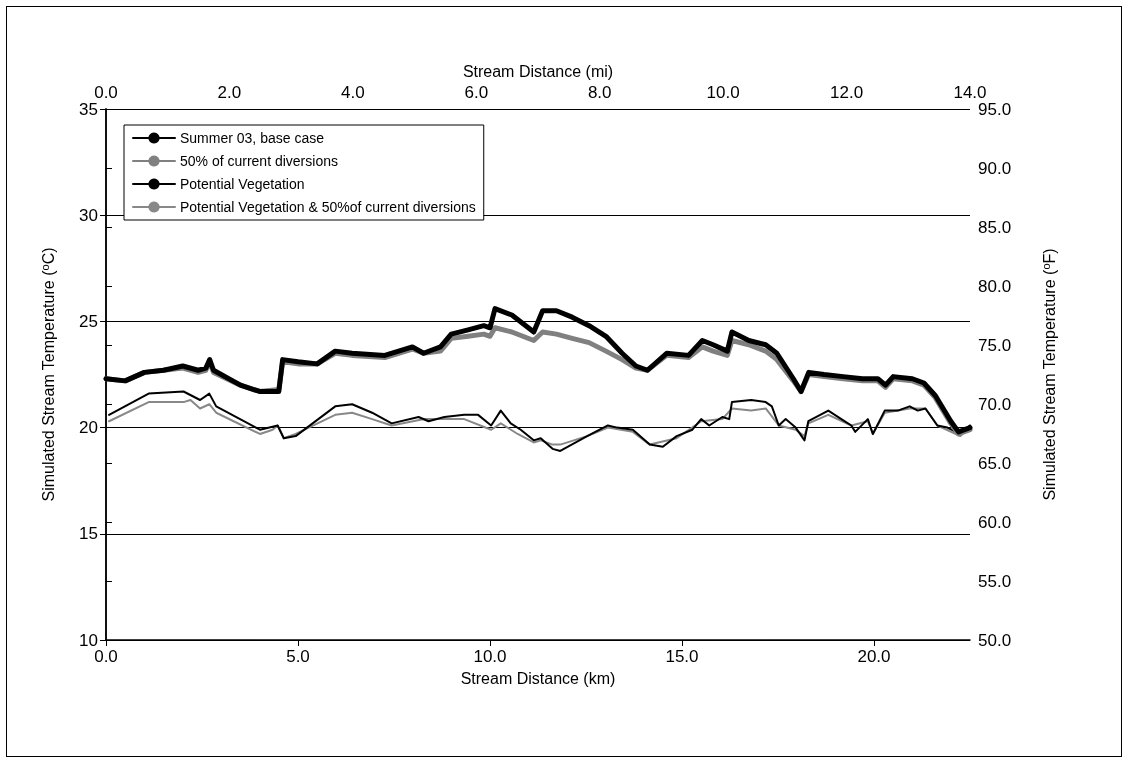  Describe the element at coordinates (88, 640) in the screenshot. I see `y-tick-label: 10` at that location.